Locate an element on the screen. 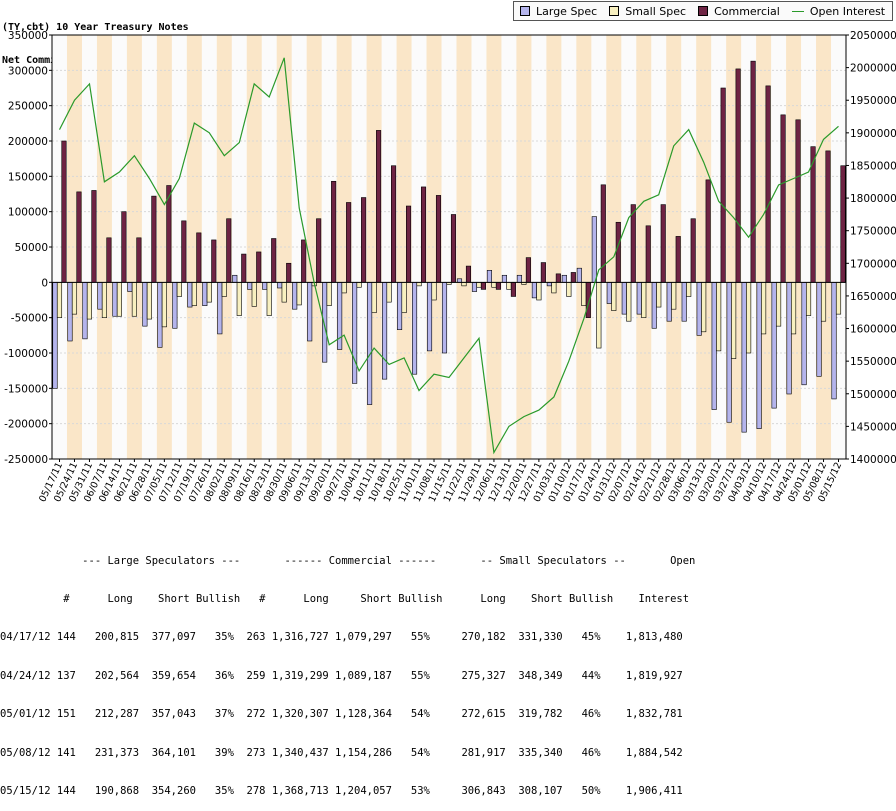  legend-swatch-commercial is located at coordinates (703, 11).